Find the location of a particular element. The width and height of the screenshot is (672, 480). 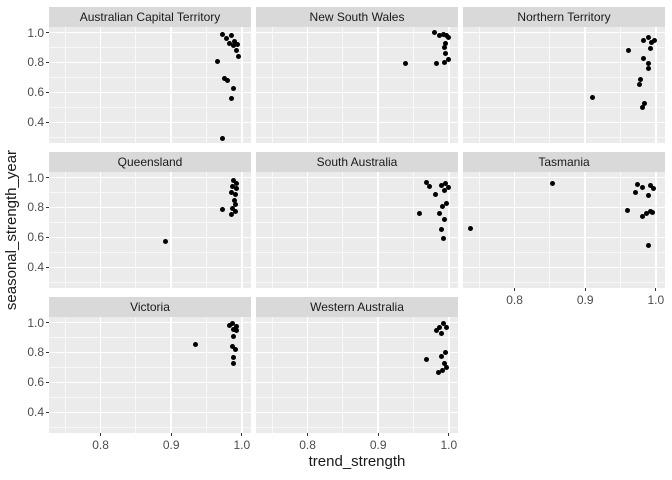

facet-strip-new-south-wales: New South Wales is located at coordinates (357, 17).